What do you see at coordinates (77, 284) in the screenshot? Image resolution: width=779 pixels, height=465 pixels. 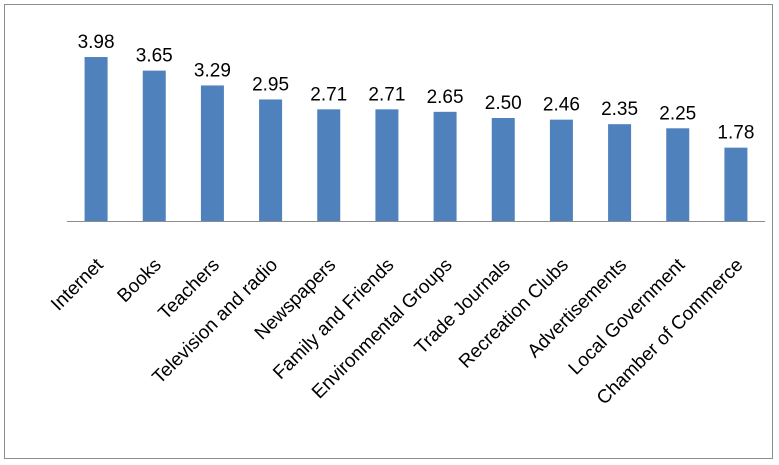 I see `x-tick-label-0: Internet` at bounding box center [77, 284].